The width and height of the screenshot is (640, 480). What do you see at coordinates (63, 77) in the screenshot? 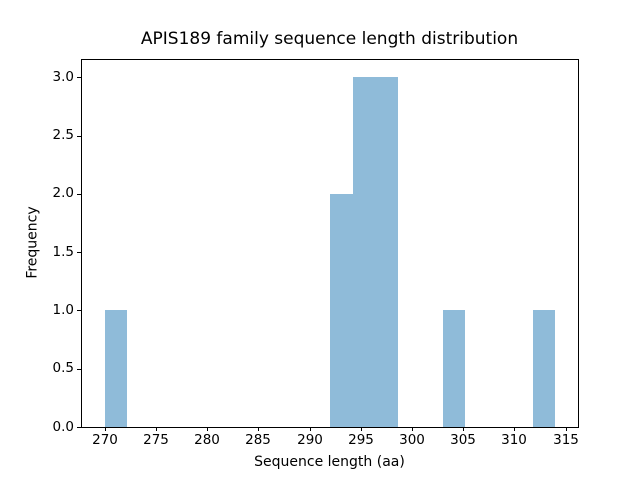
I see `y-tick-label: 3.0` at bounding box center [63, 77].